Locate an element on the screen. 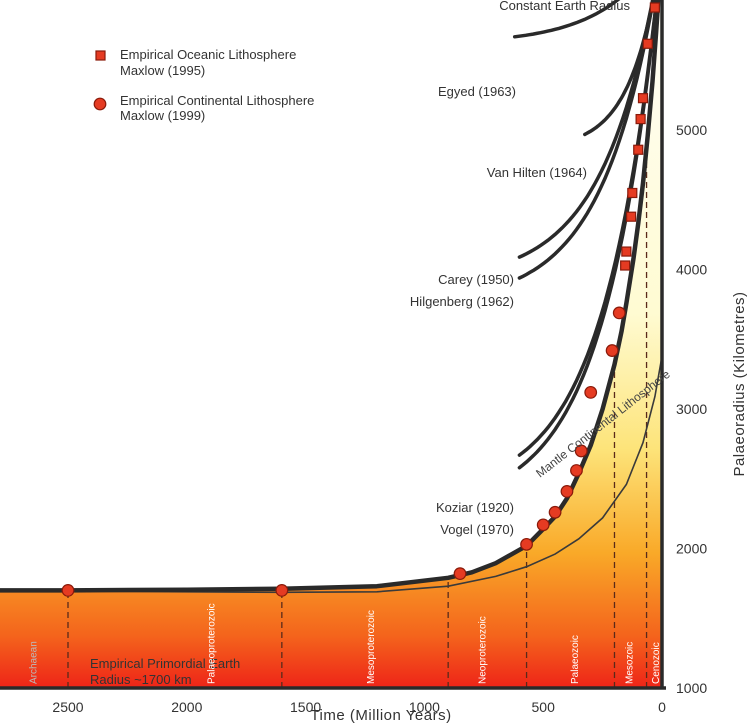 The image size is (750, 725). y-tick-label: 4000 is located at coordinates (691, 270).